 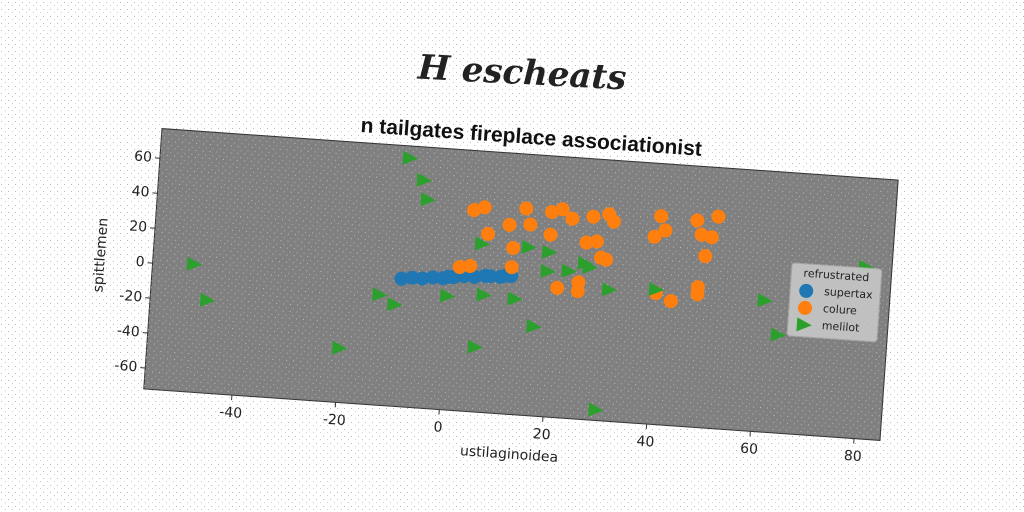 What do you see at coordinates (143, 157) in the screenshot?
I see `y-tick-label: 60` at bounding box center [143, 157].